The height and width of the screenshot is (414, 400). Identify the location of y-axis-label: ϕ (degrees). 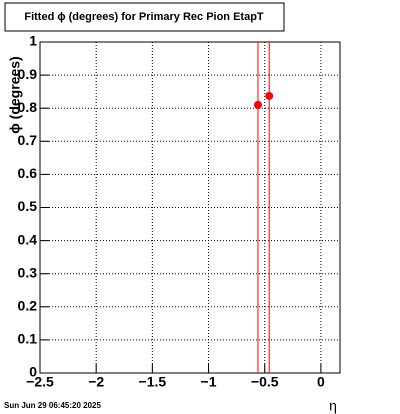
(15, 94).